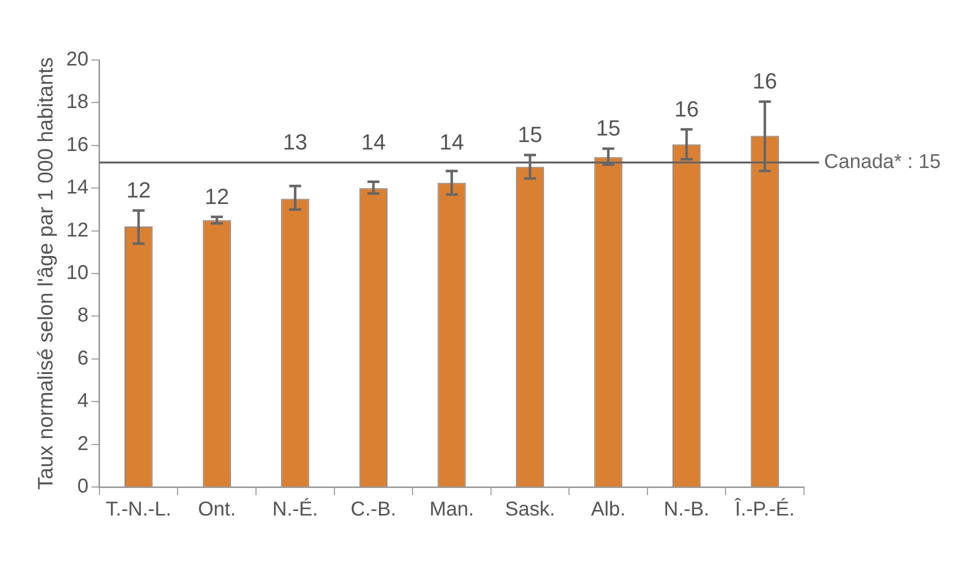 The width and height of the screenshot is (954, 565). What do you see at coordinates (82, 315) in the screenshot?
I see `y-tick-label: 8` at bounding box center [82, 315].